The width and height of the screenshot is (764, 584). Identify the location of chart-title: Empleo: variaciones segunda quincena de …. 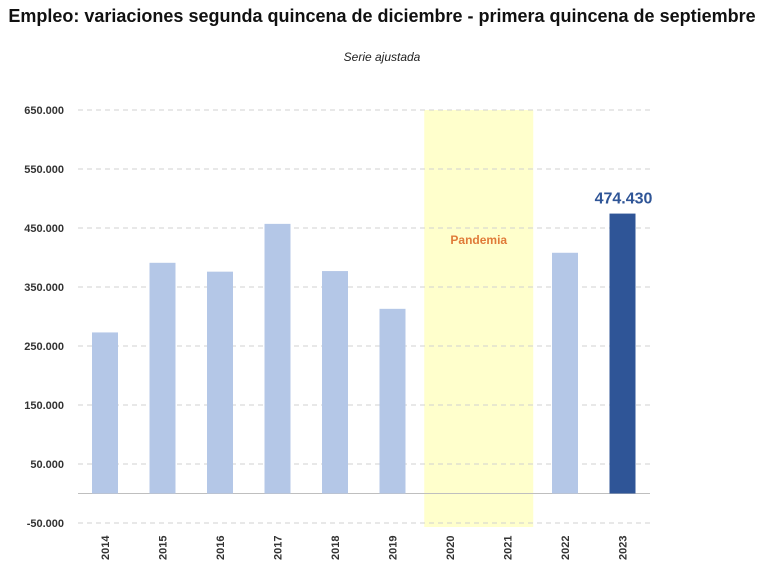
(382, 16).